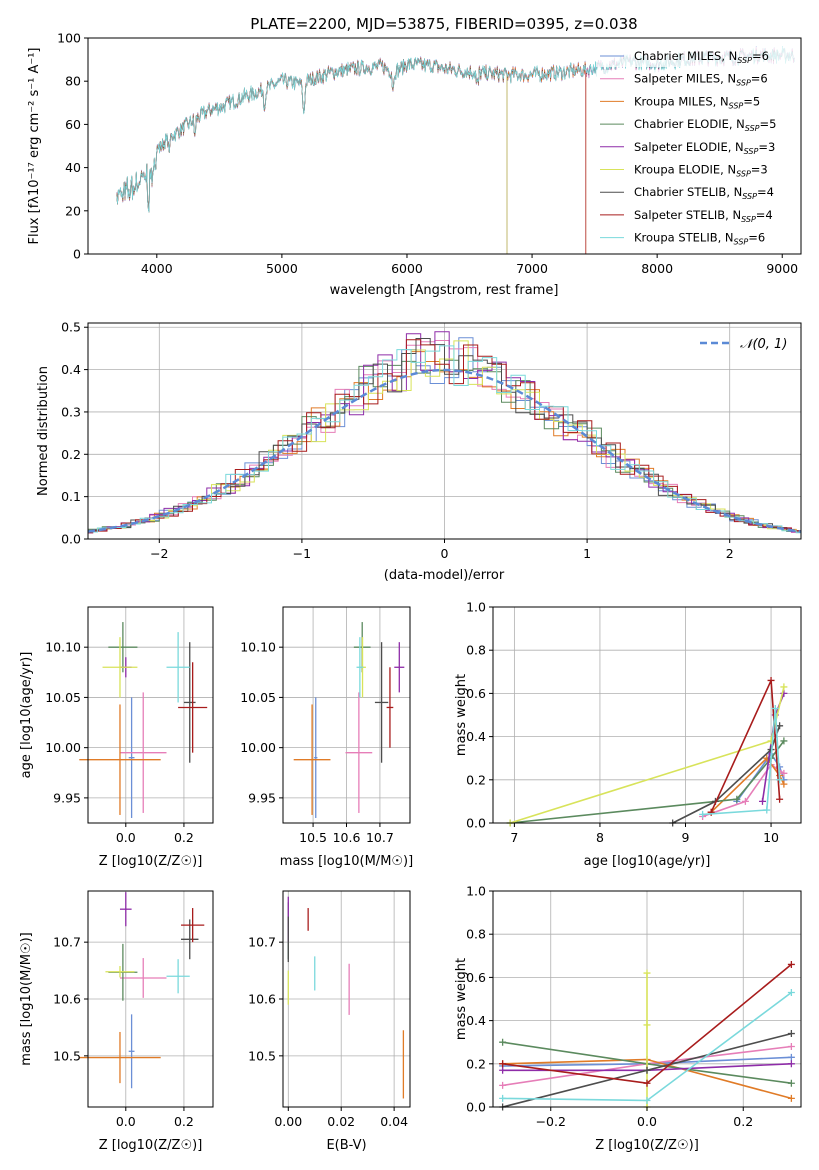 The image size is (819, 1170). Describe the element at coordinates (394, 1121) in the screenshot. I see `x-tick-label: 0.04` at that location.